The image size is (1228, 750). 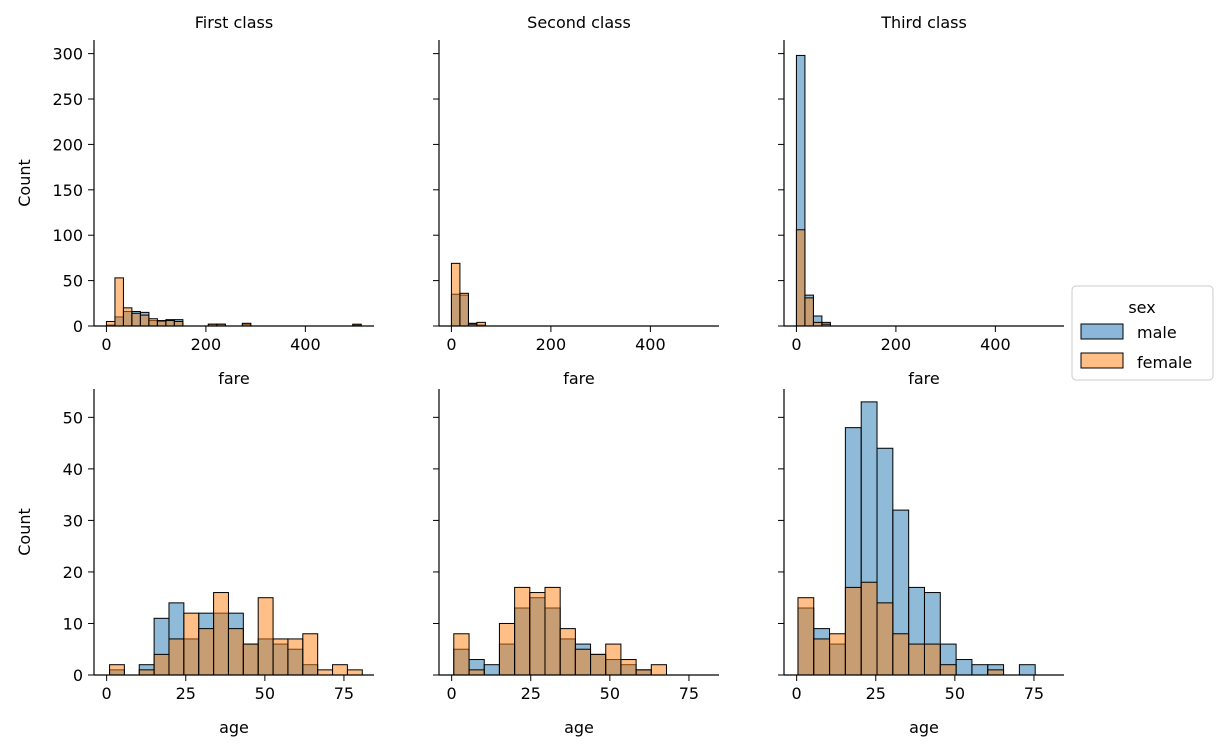 I want to click on facet-panel-3: 0 25 50 75 0 10 20 30 40 50 age Count, so click(x=194, y=563).